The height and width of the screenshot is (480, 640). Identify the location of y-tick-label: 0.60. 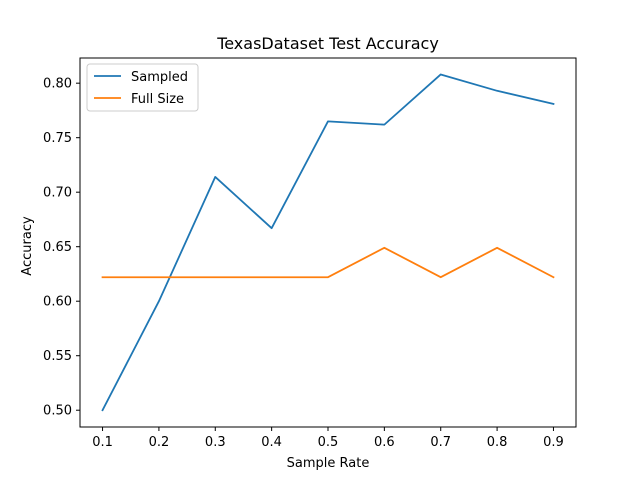
(57, 302).